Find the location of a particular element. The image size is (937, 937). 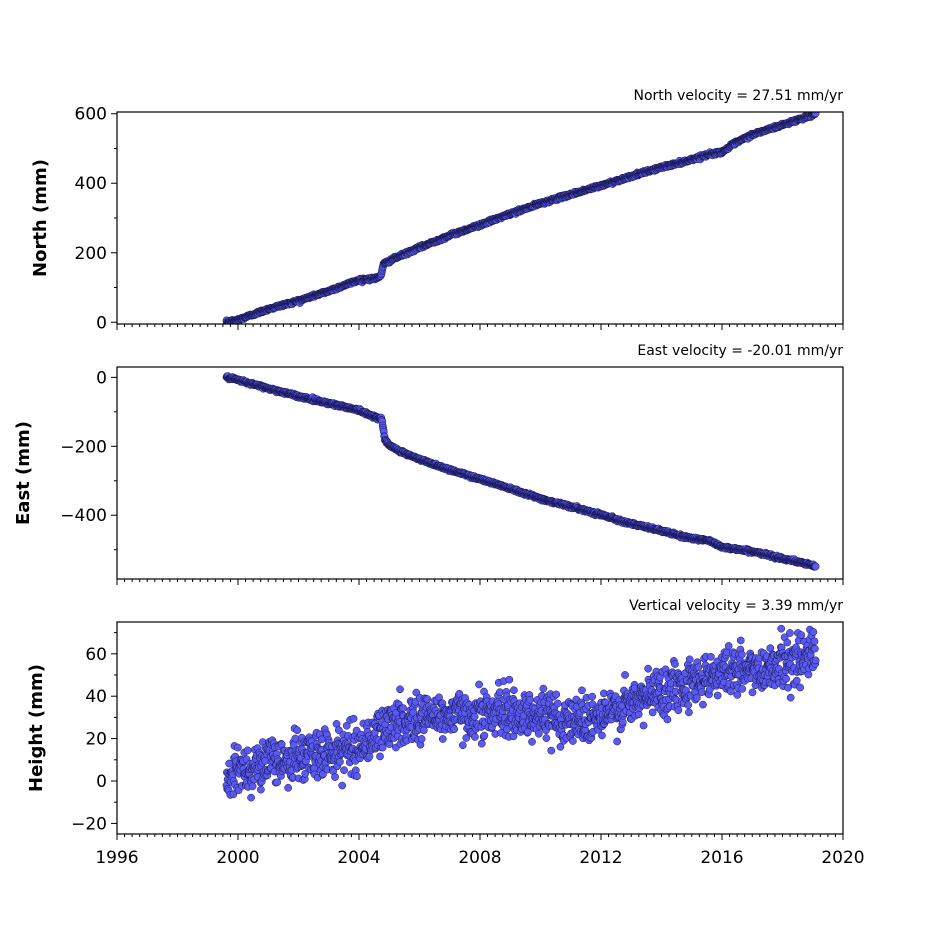

height-points is located at coordinates (521, 713).